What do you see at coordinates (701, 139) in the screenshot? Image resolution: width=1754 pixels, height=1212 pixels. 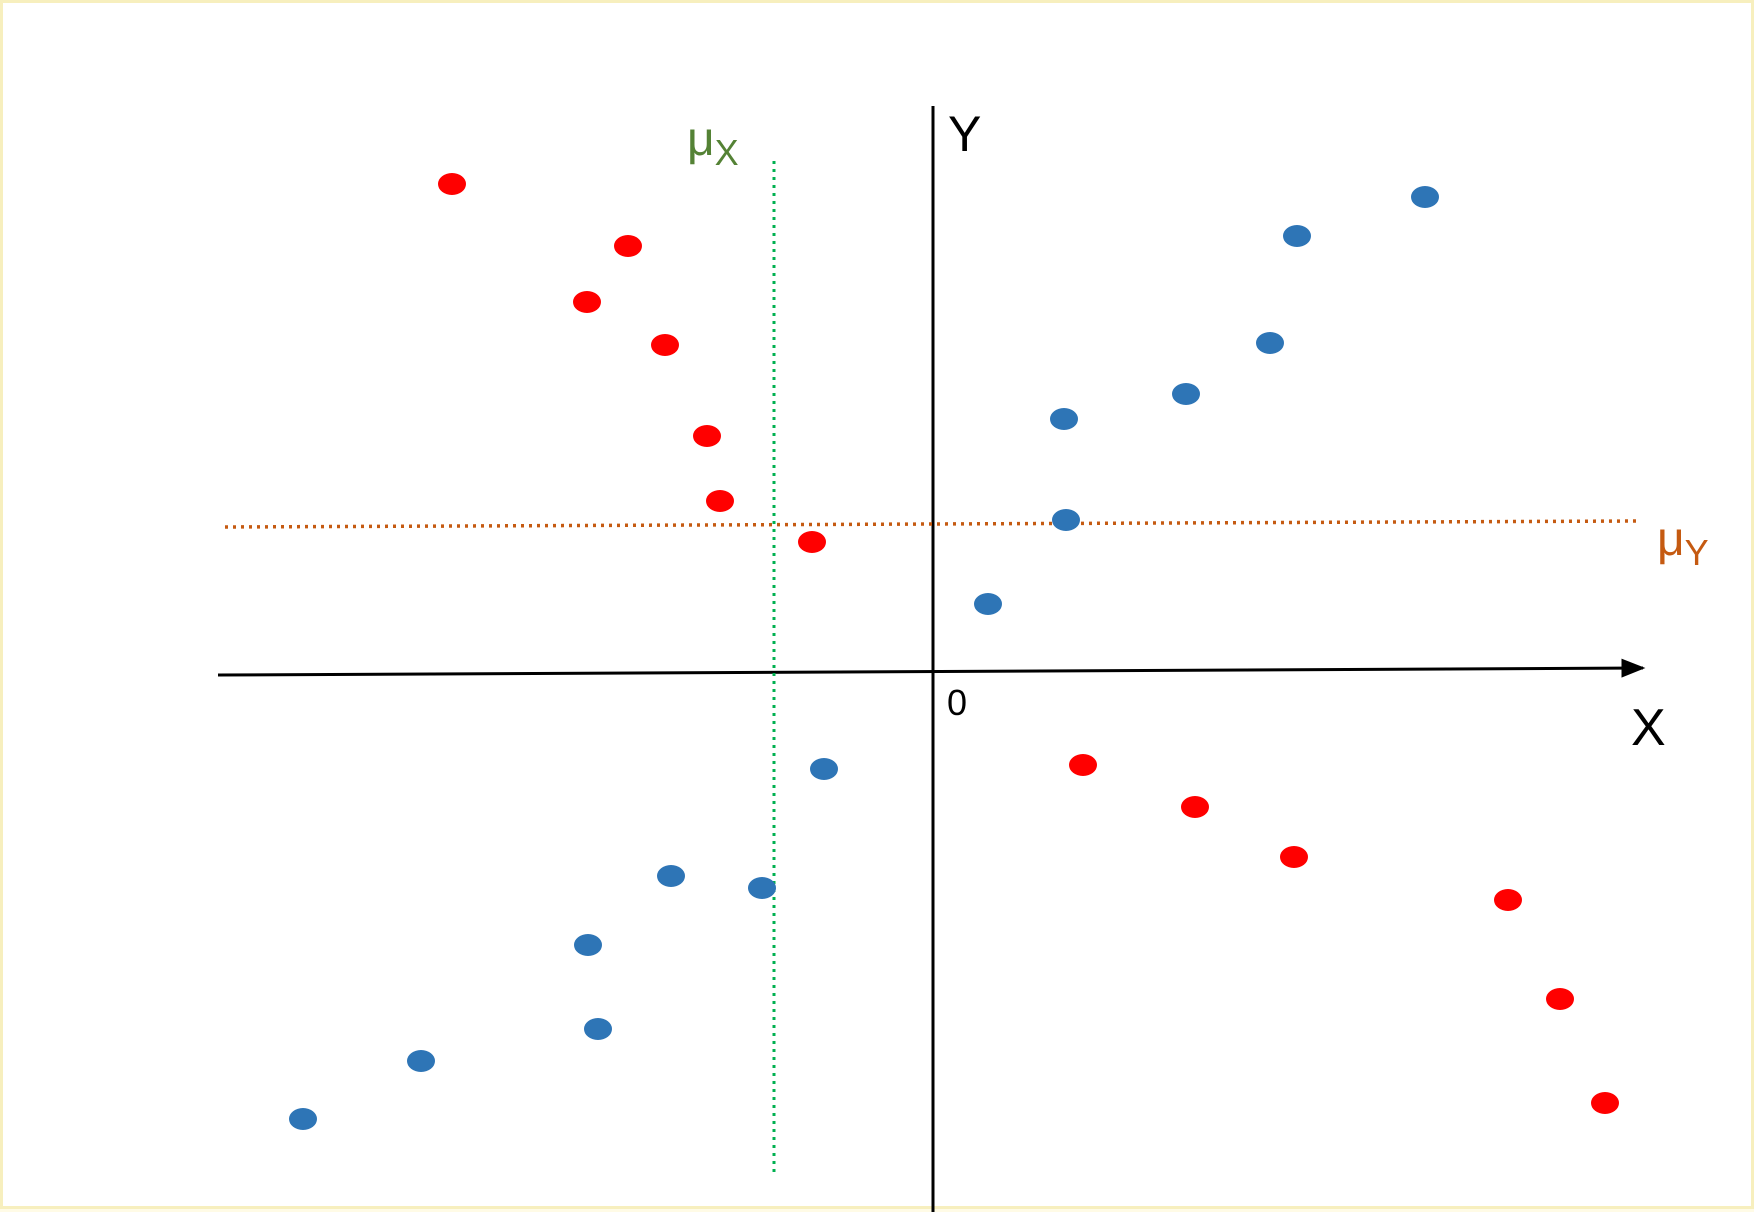 I see `mean-x-symbol: μ` at bounding box center [701, 139].